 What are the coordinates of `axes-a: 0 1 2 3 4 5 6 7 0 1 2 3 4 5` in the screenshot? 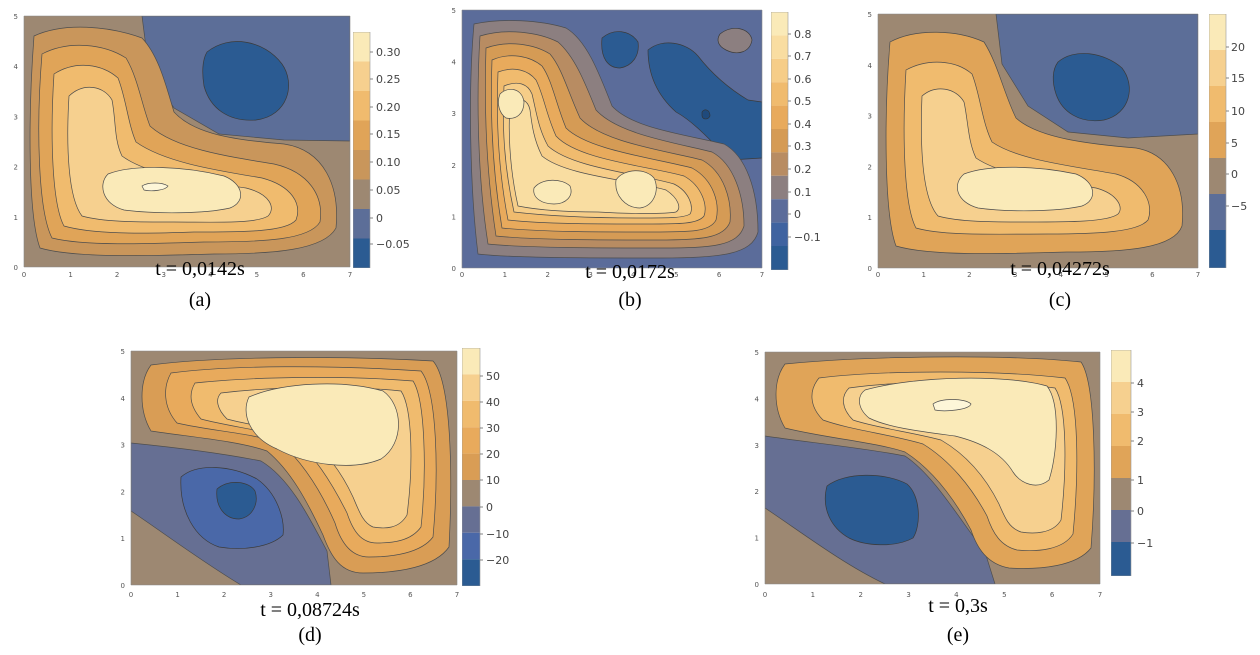 It's located at (183, 146).